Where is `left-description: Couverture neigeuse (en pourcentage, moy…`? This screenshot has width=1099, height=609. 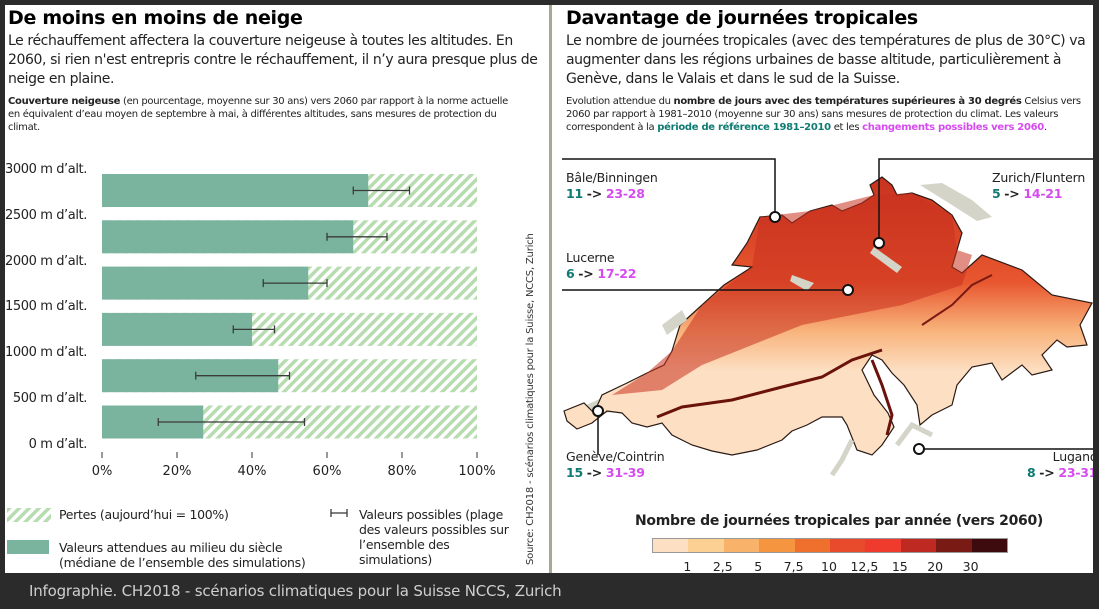
left-description: Couverture neigeuse (en pourcentage, moy… is located at coordinates (258, 114).